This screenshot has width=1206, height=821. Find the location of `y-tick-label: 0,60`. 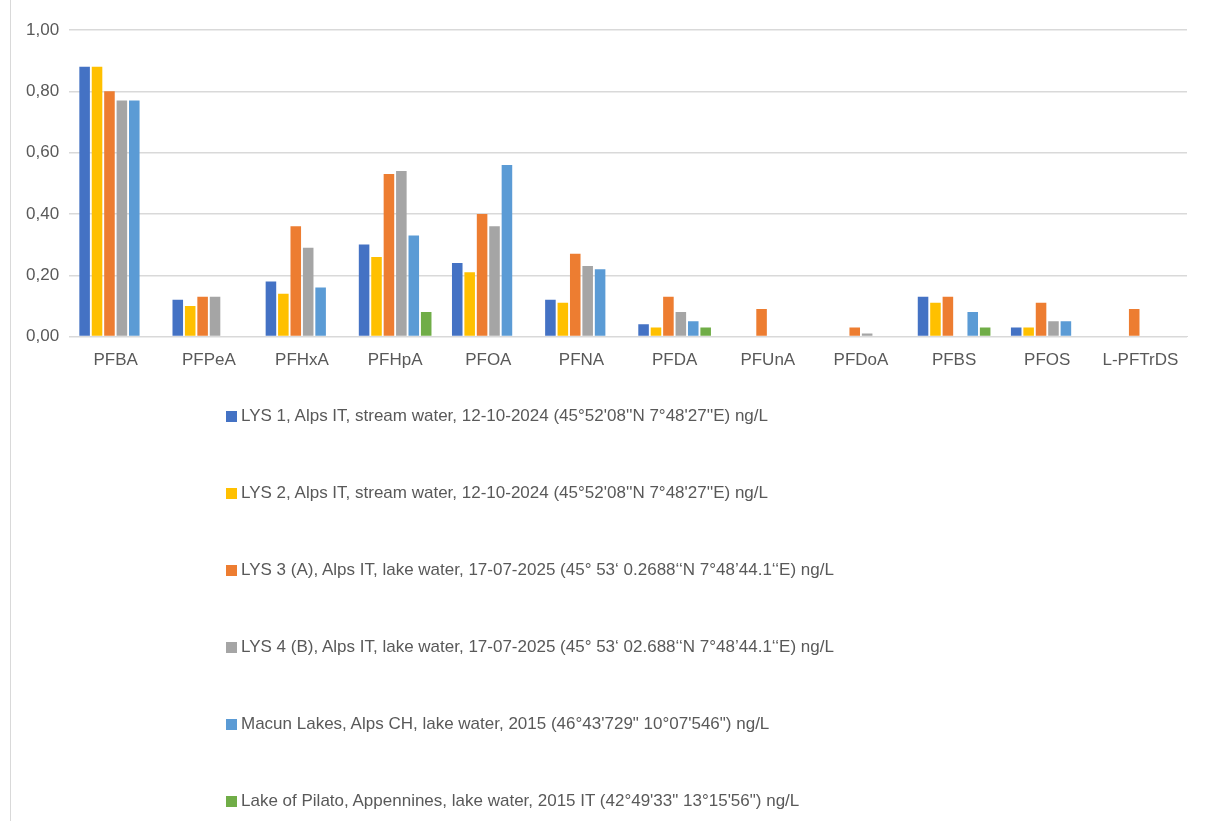

y-tick-label: 0,60 is located at coordinates (42, 152).